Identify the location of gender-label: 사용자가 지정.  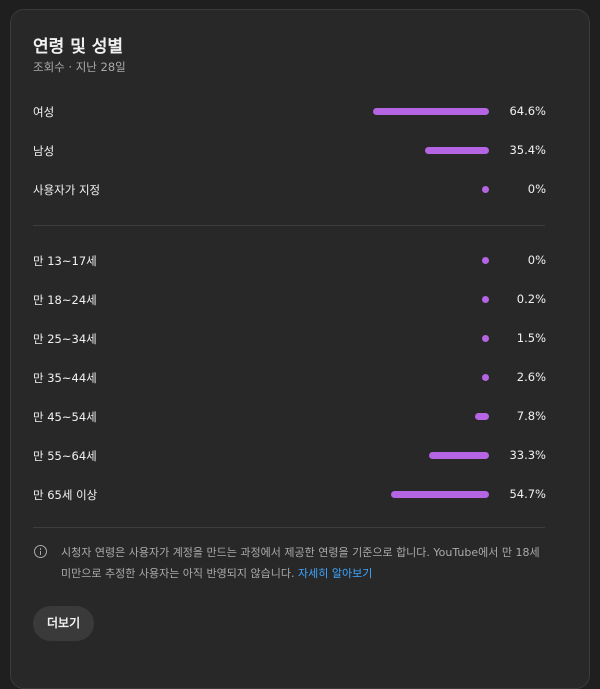
(67, 190).